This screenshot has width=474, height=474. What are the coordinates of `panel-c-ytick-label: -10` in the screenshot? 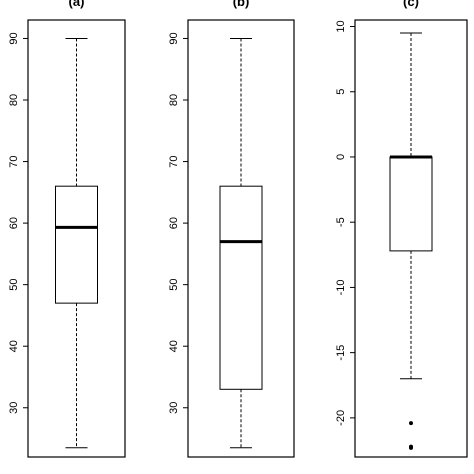 It's located at (341, 287).